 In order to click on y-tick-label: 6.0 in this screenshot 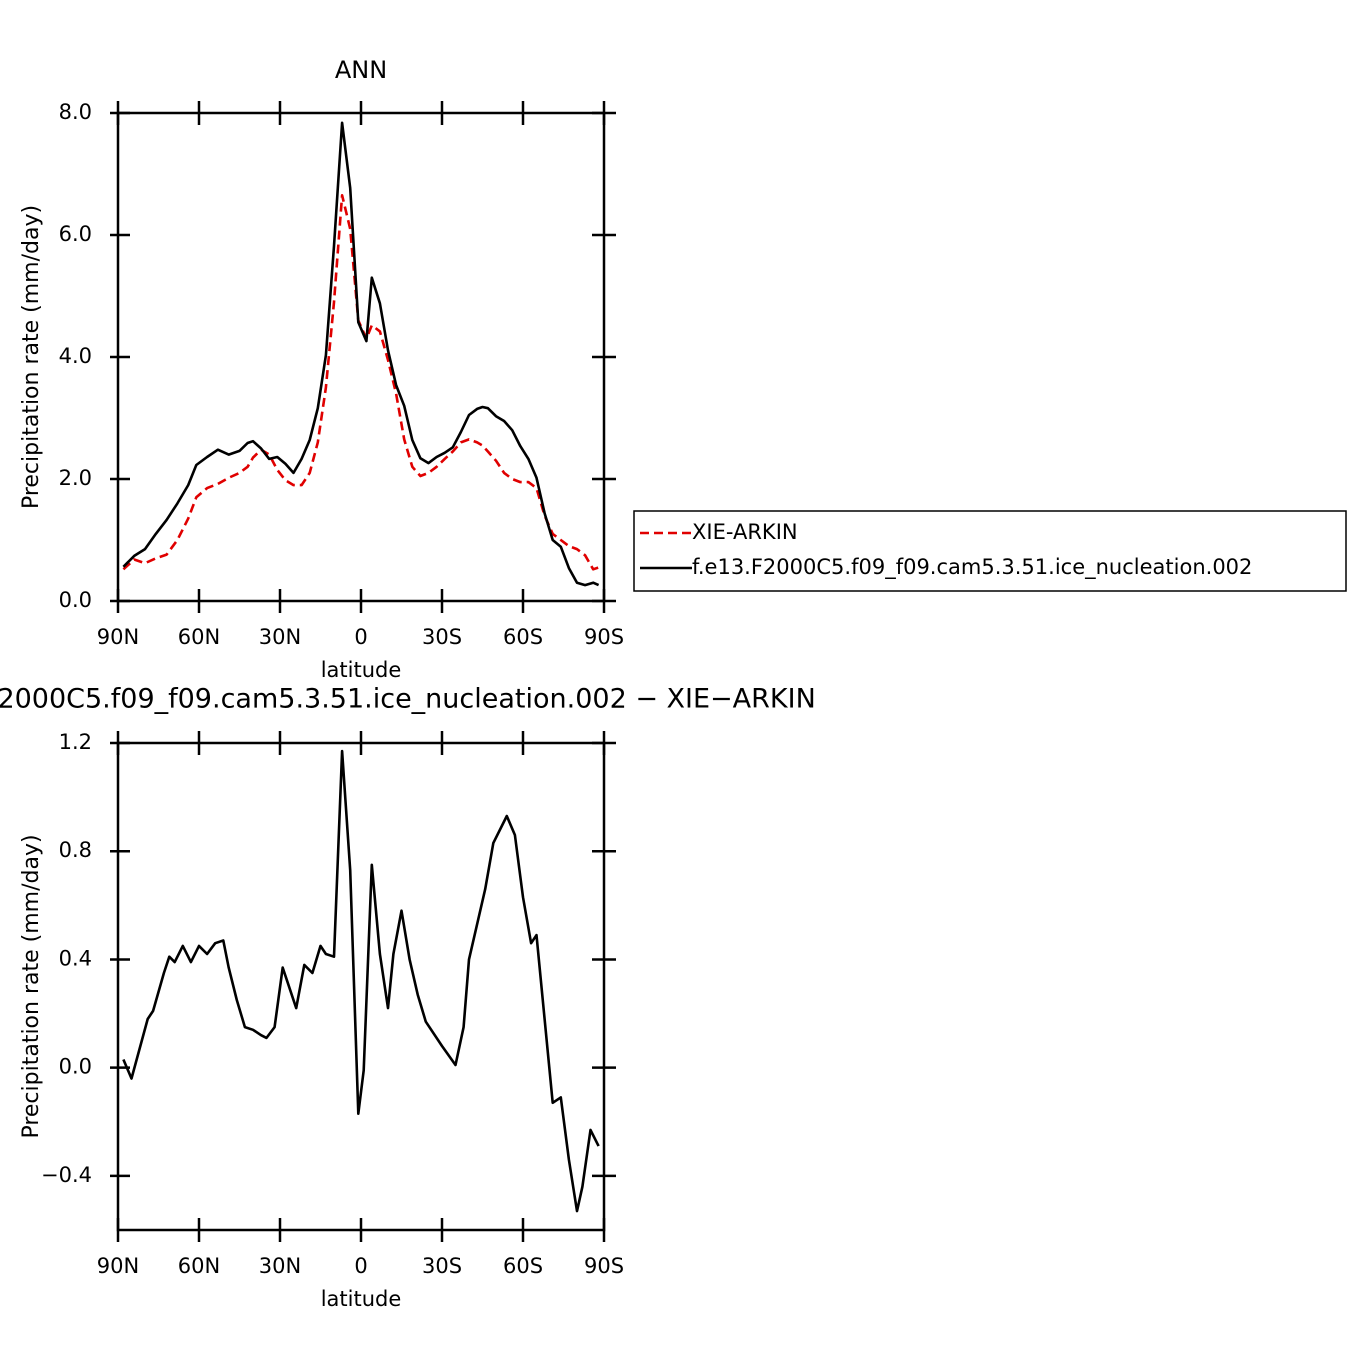, I will do `click(75, 234)`.